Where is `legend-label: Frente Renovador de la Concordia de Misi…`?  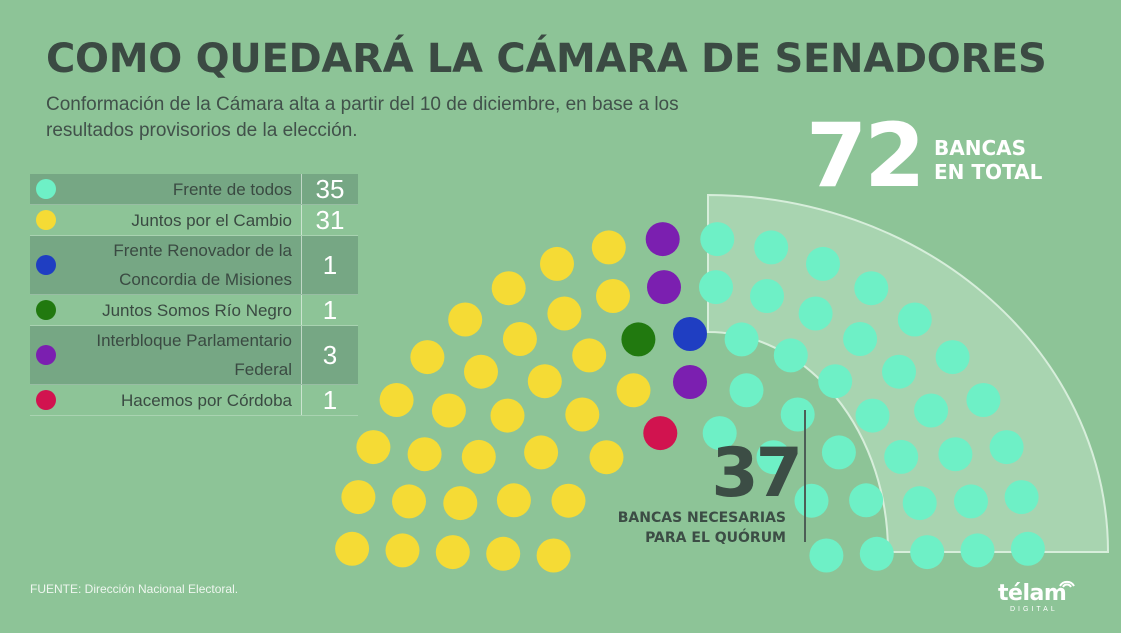
legend-label: Frente Renovador de la Concordia de Misi… is located at coordinates (202, 265).